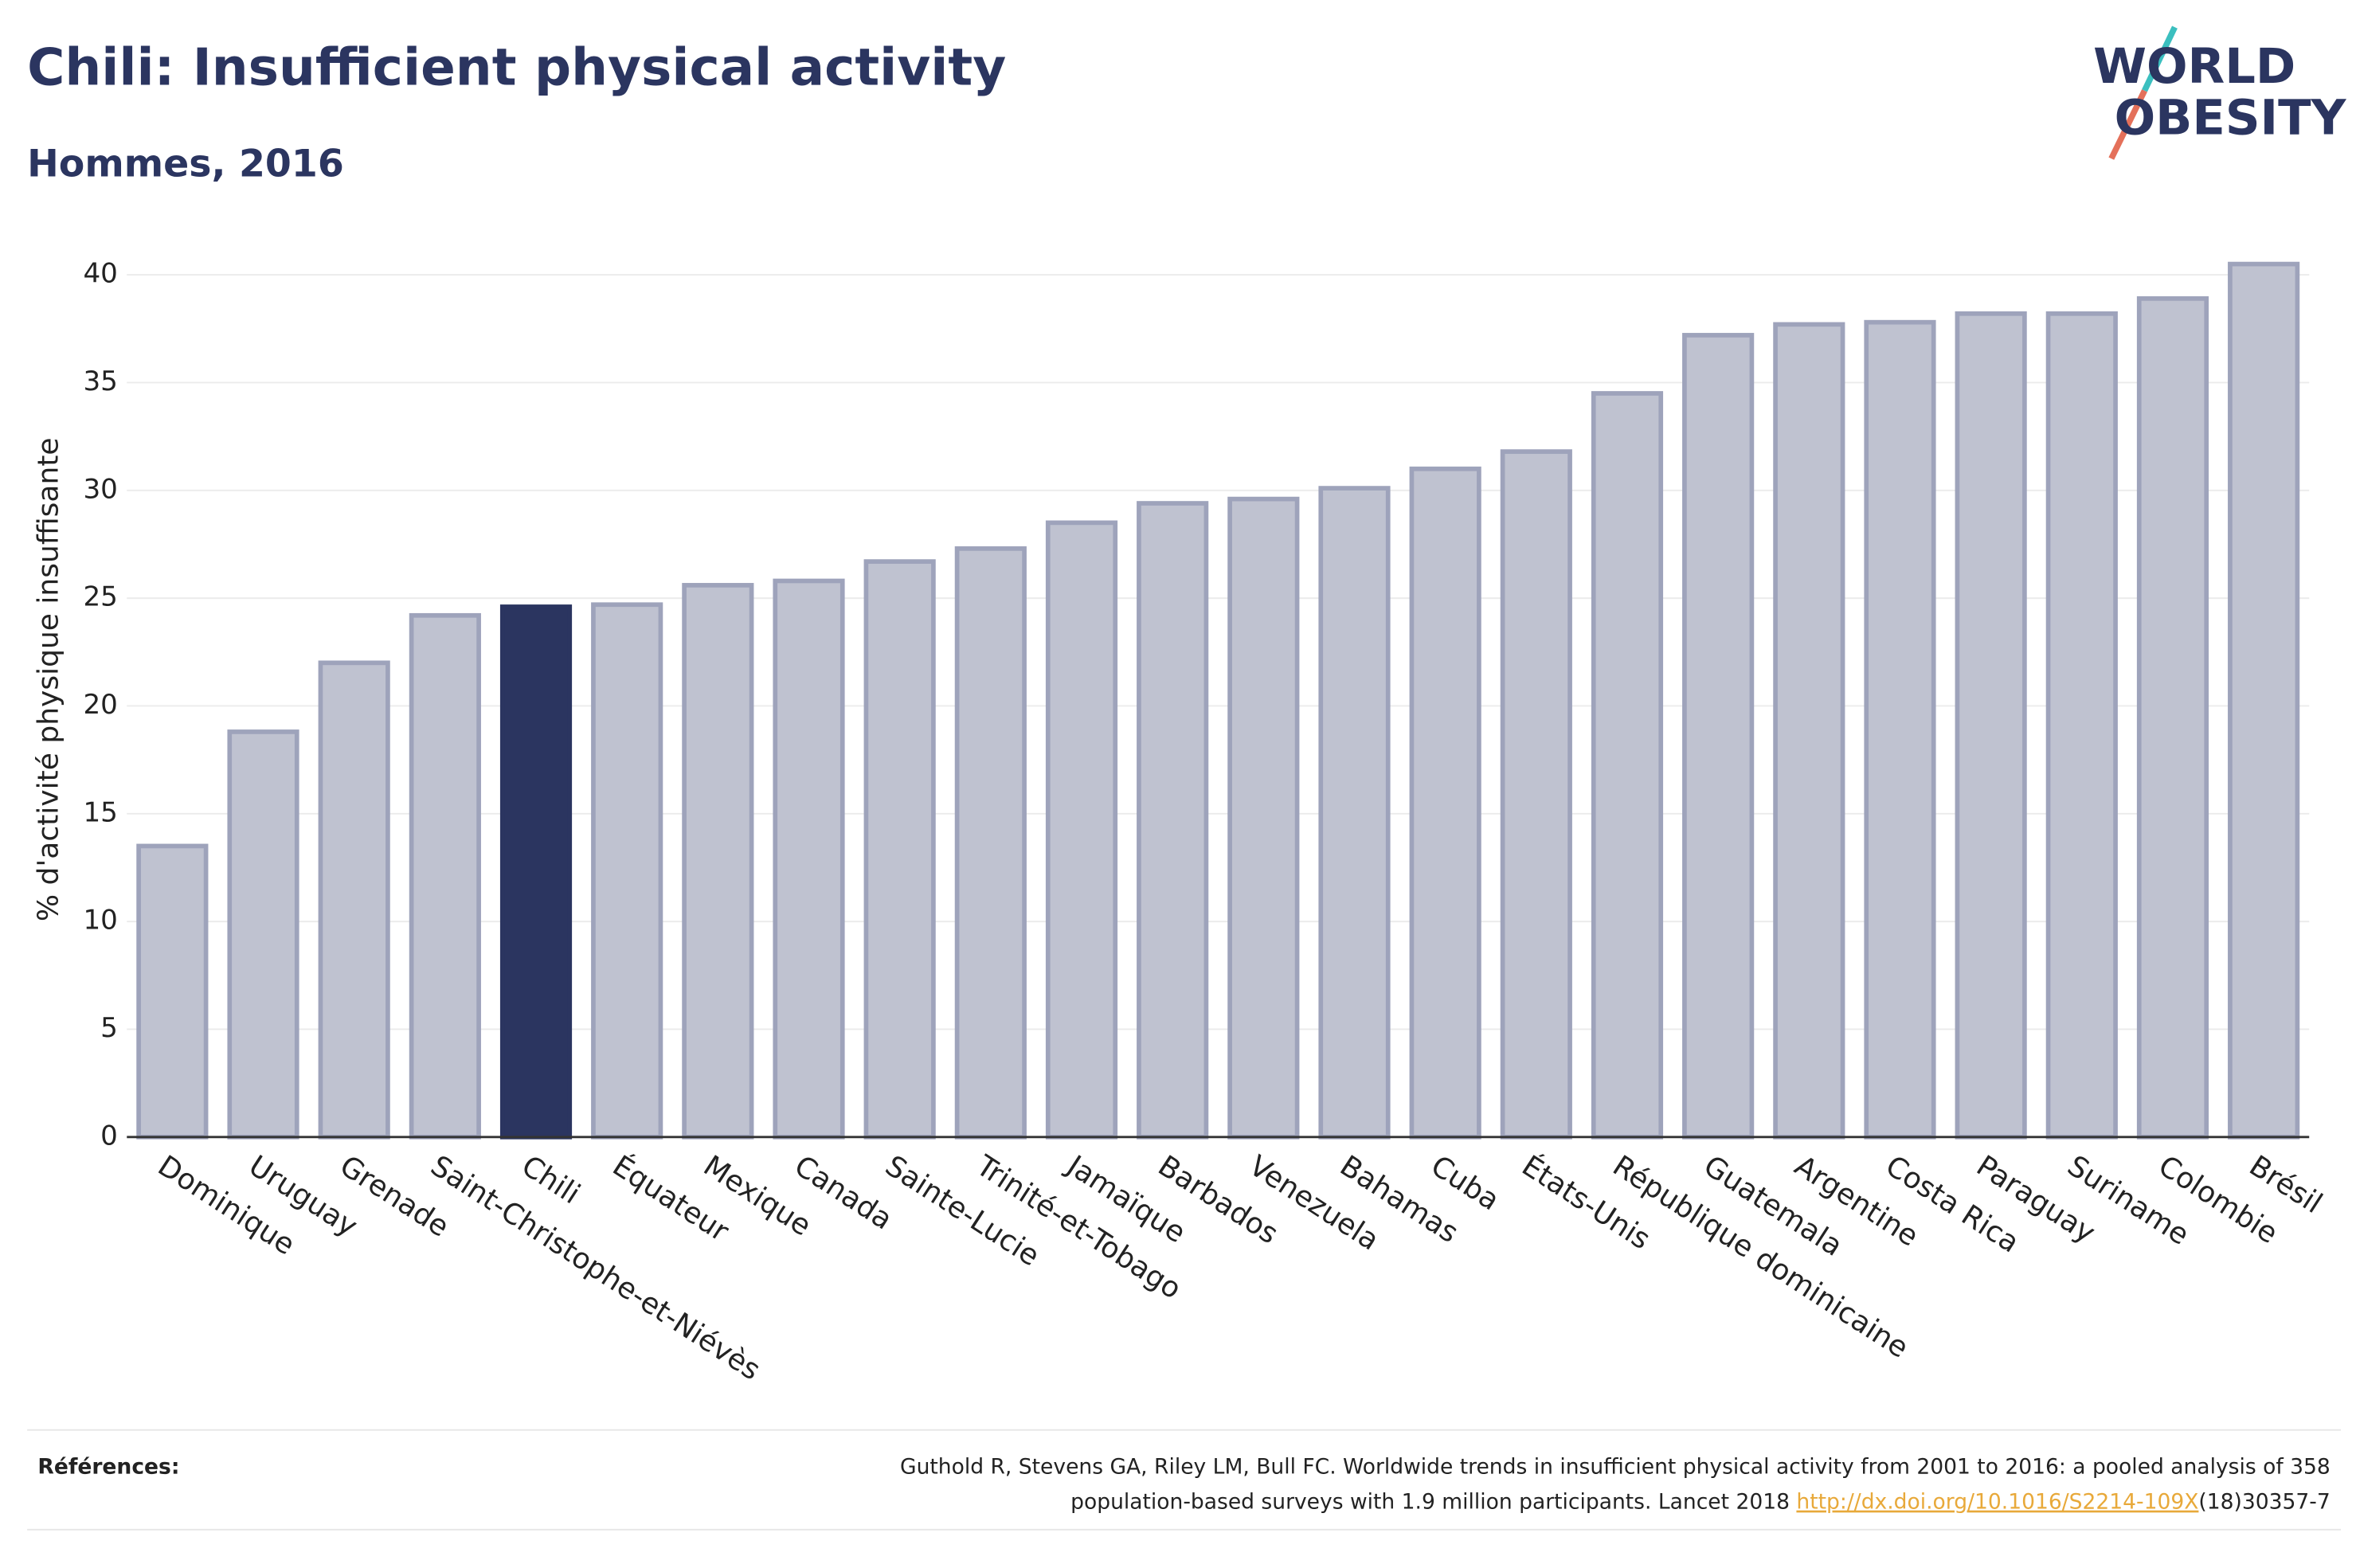 The height and width of the screenshot is (1568, 2356). Describe the element at coordinates (962, 1211) in the screenshot. I see `x-tick-label: Sainte-Lucie` at that location.